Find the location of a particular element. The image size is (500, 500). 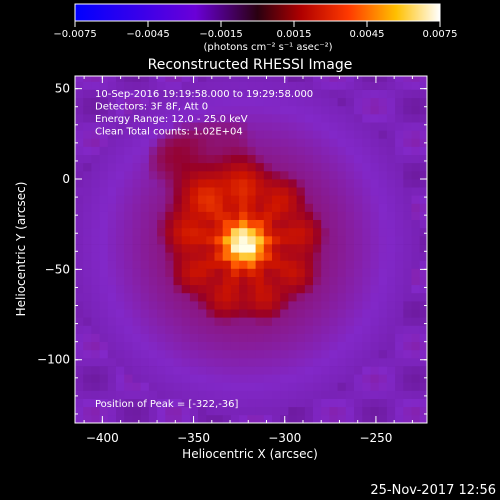

colorbar-tick-label: 0.0075 is located at coordinates (440, 34).